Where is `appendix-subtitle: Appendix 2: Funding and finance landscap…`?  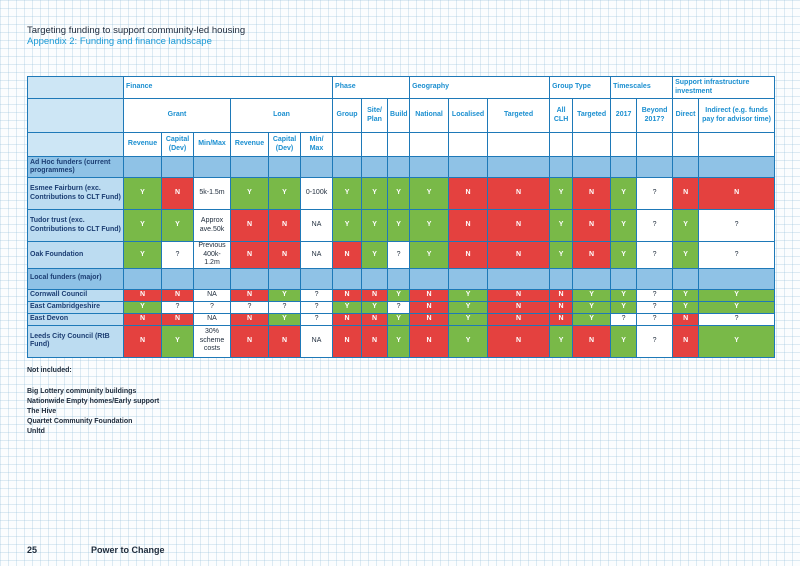
appendix-subtitle: Appendix 2: Funding and finance landscap… is located at coordinates (119, 41).